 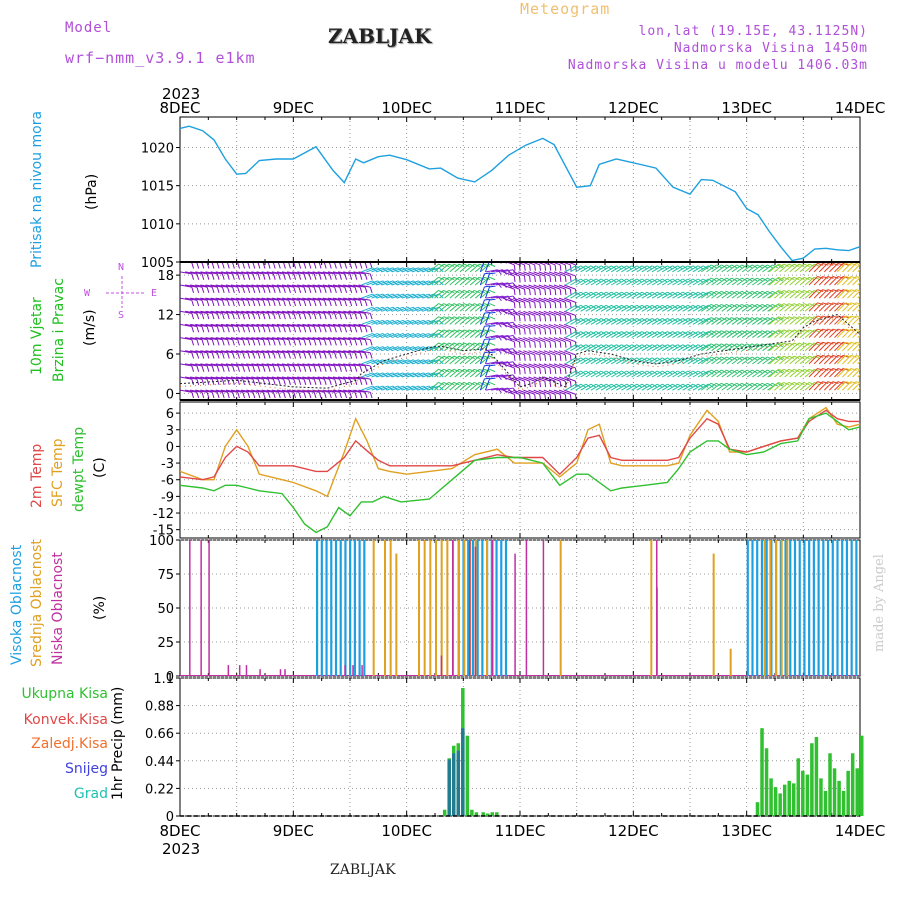 I want to click on temp2m-line, so click(x=519, y=445).